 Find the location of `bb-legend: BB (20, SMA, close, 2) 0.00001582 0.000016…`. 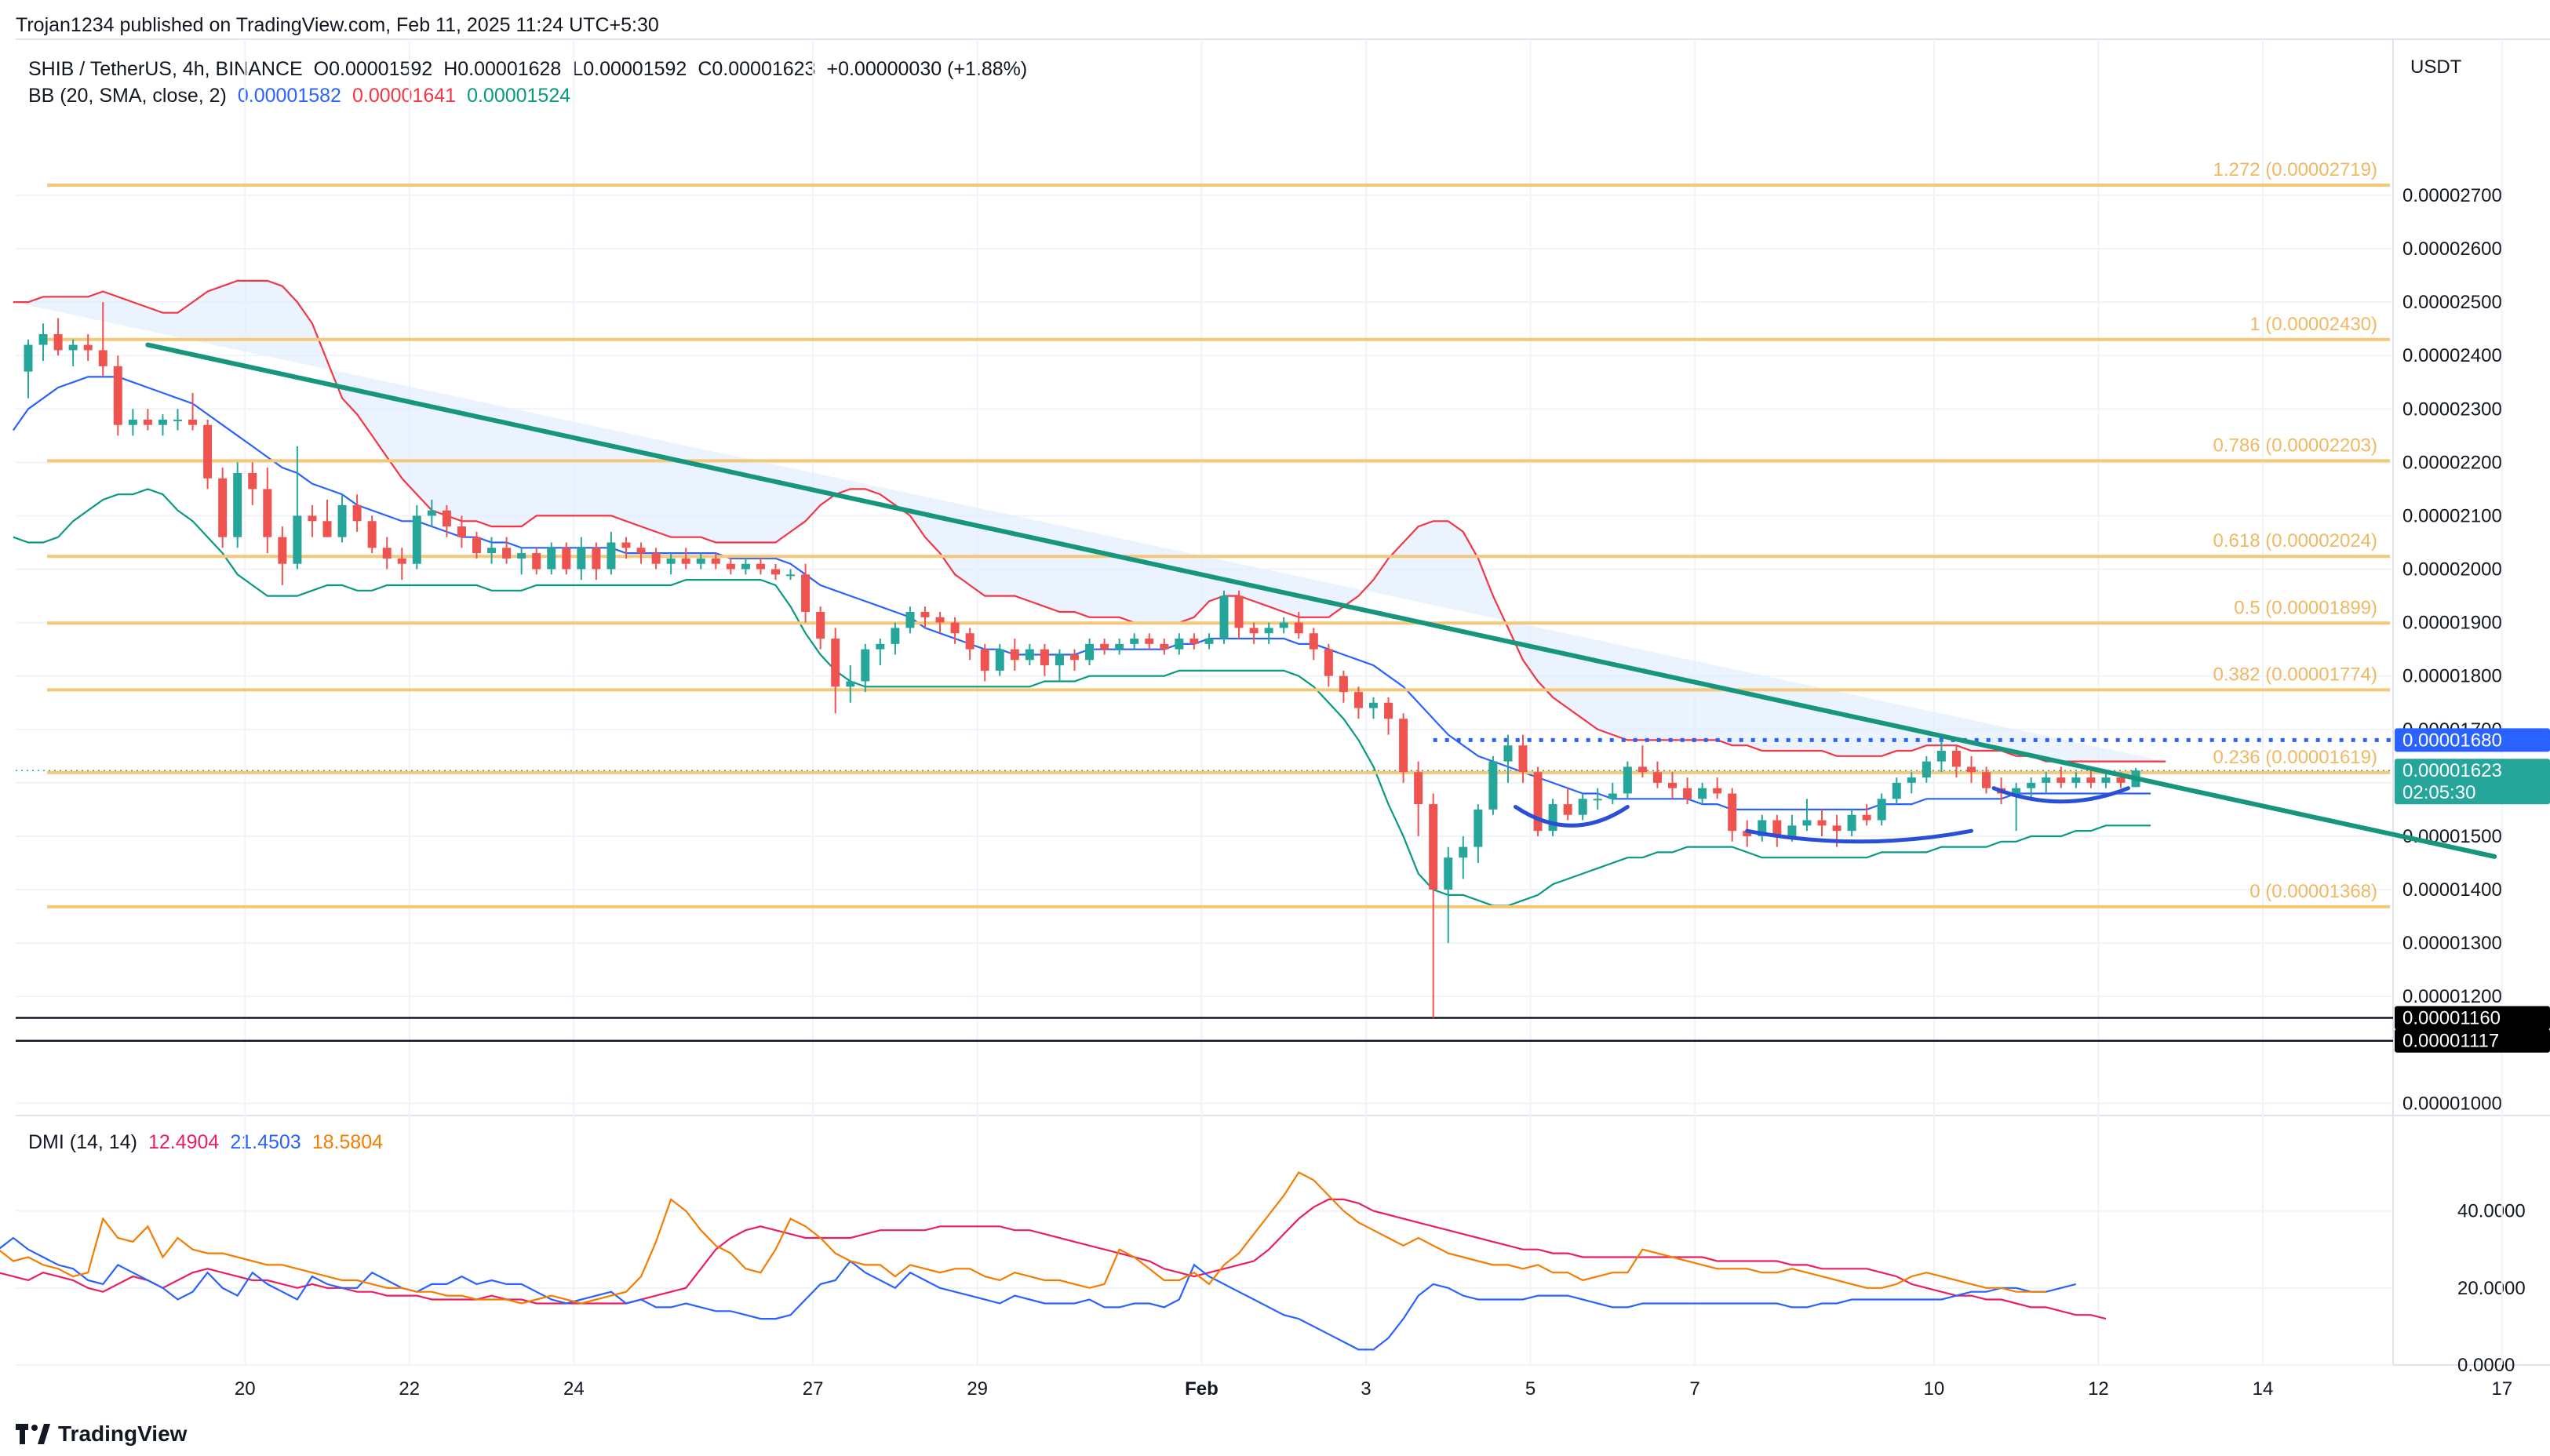

bb-legend: BB (20, SMA, close, 2) 0.00001582 0.000016… is located at coordinates (299, 96).